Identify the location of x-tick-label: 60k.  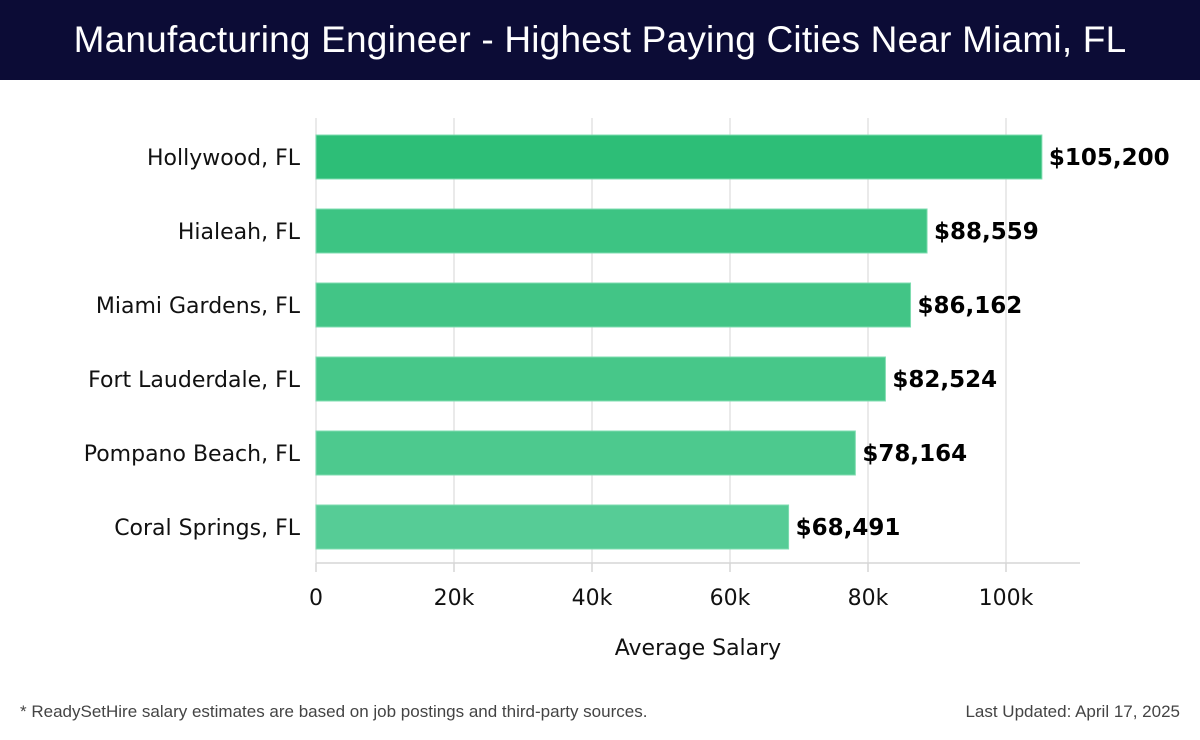
(730, 598).